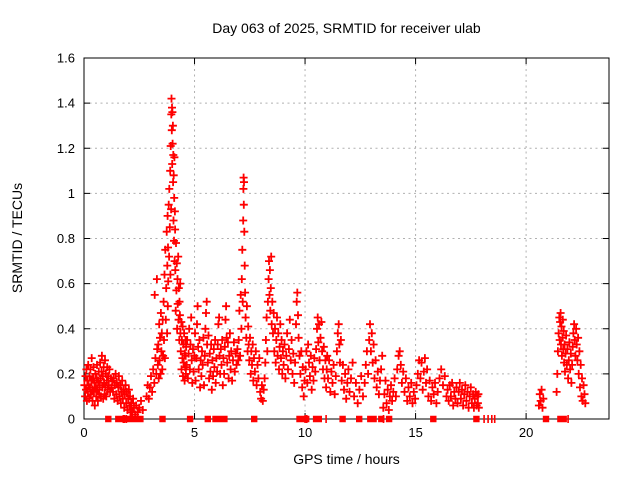 Image resolution: width=640 pixels, height=480 pixels. Describe the element at coordinates (346, 459) in the screenshot. I see `x-axis-label: GPS time / hours` at that location.